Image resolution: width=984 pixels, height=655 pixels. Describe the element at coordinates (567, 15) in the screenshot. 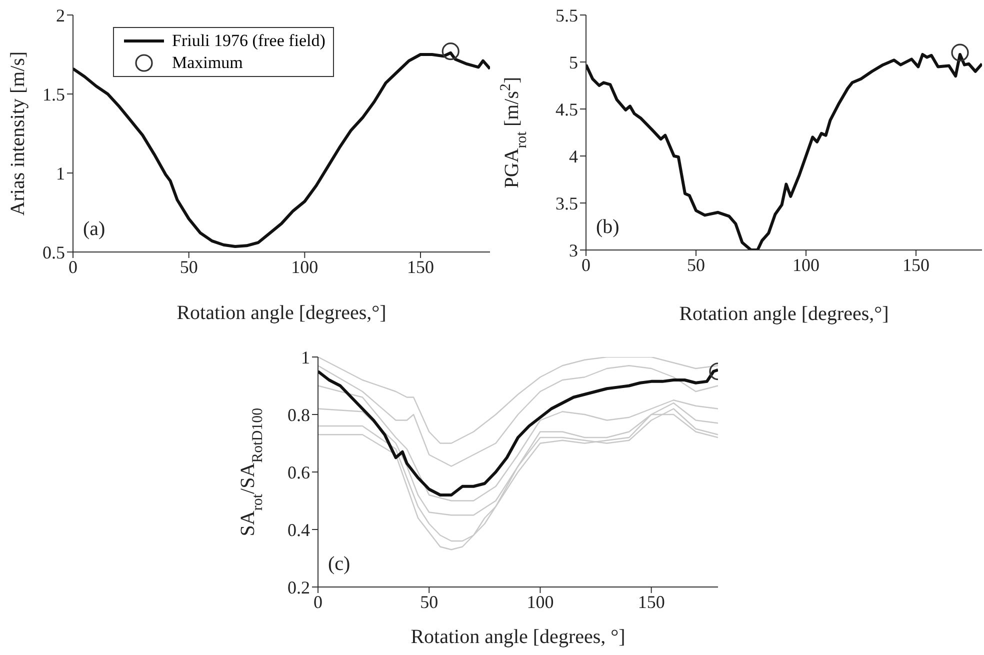

I see `y-tick-label: 5.5` at that location.